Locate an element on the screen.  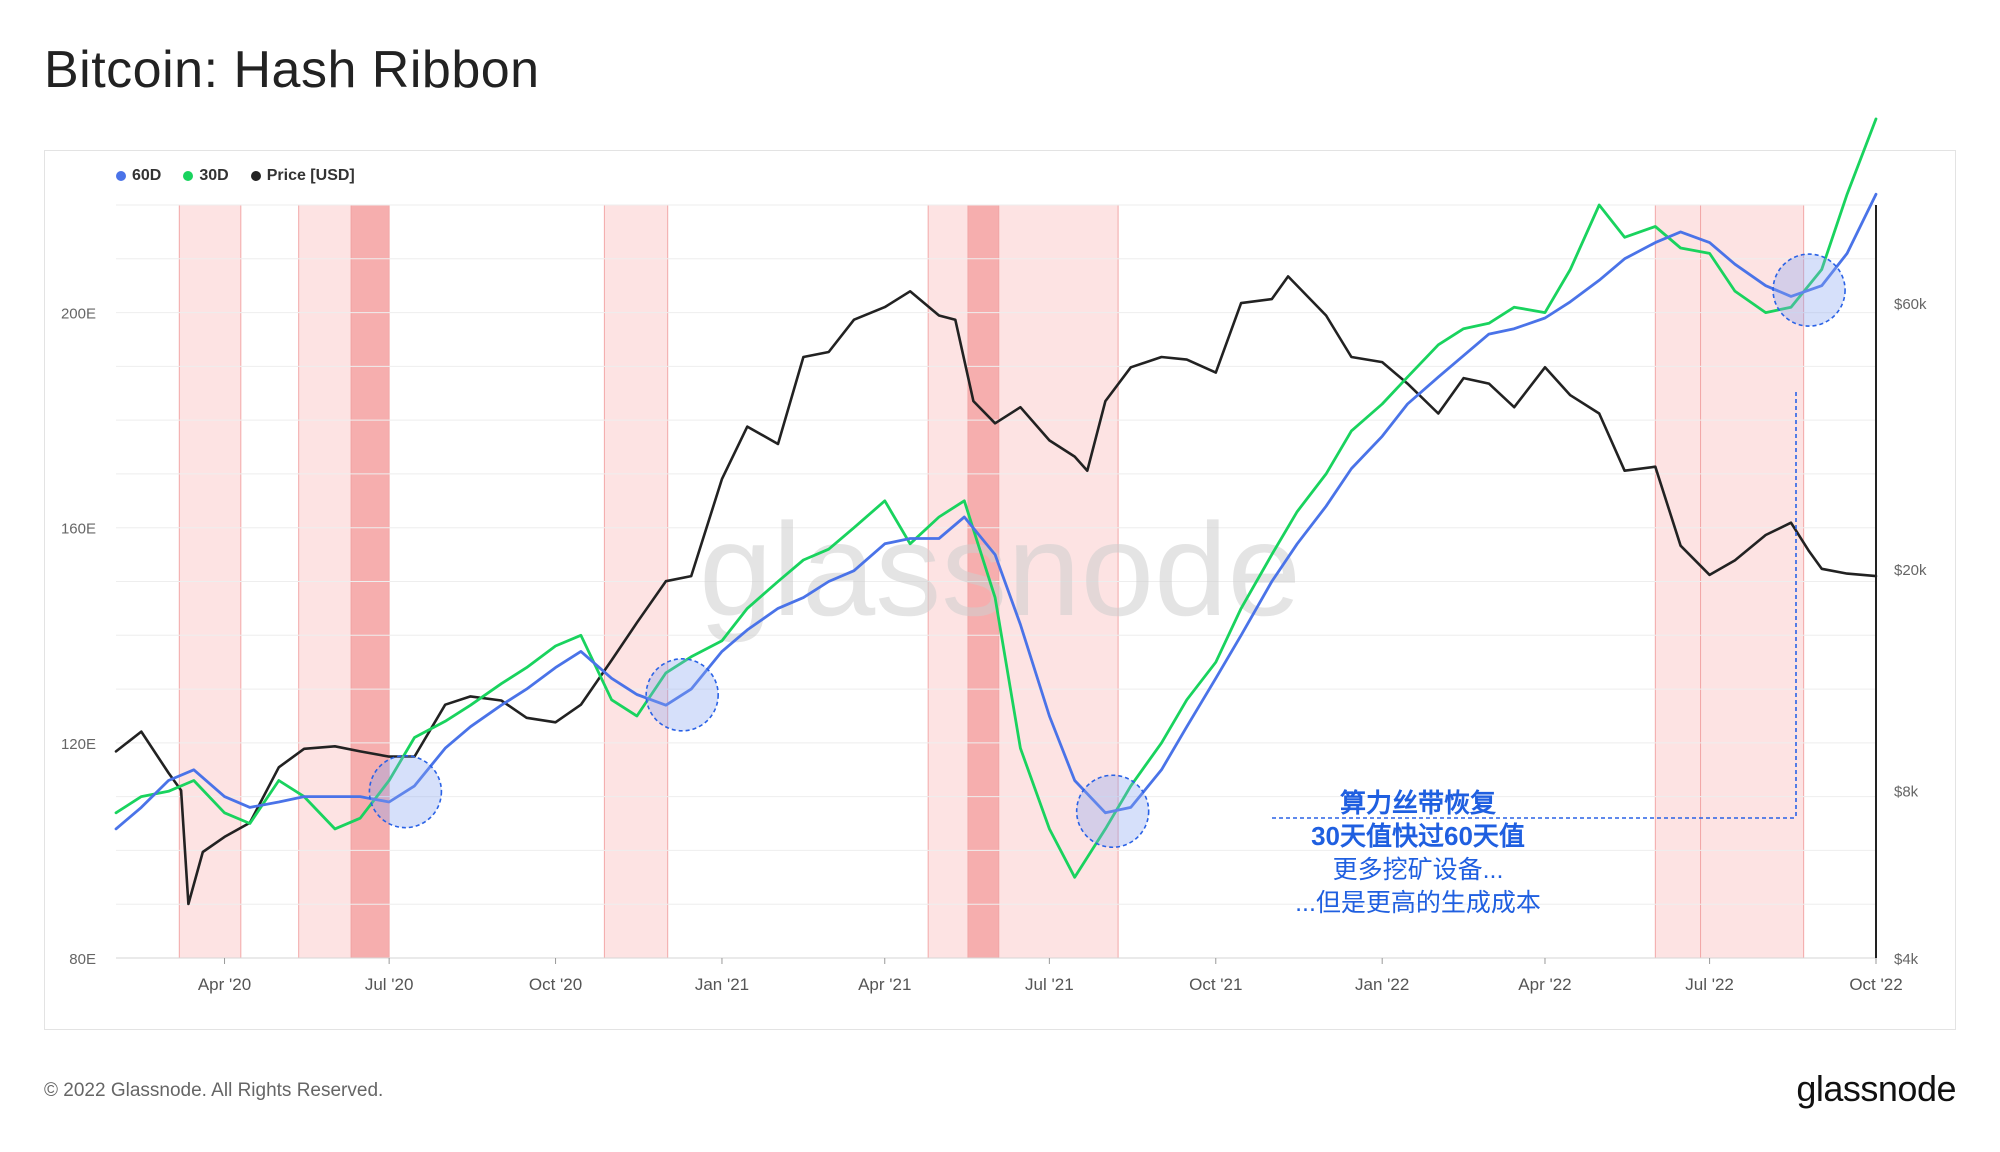
legend: 60D 30D Price [USD] is located at coordinates (235, 176).